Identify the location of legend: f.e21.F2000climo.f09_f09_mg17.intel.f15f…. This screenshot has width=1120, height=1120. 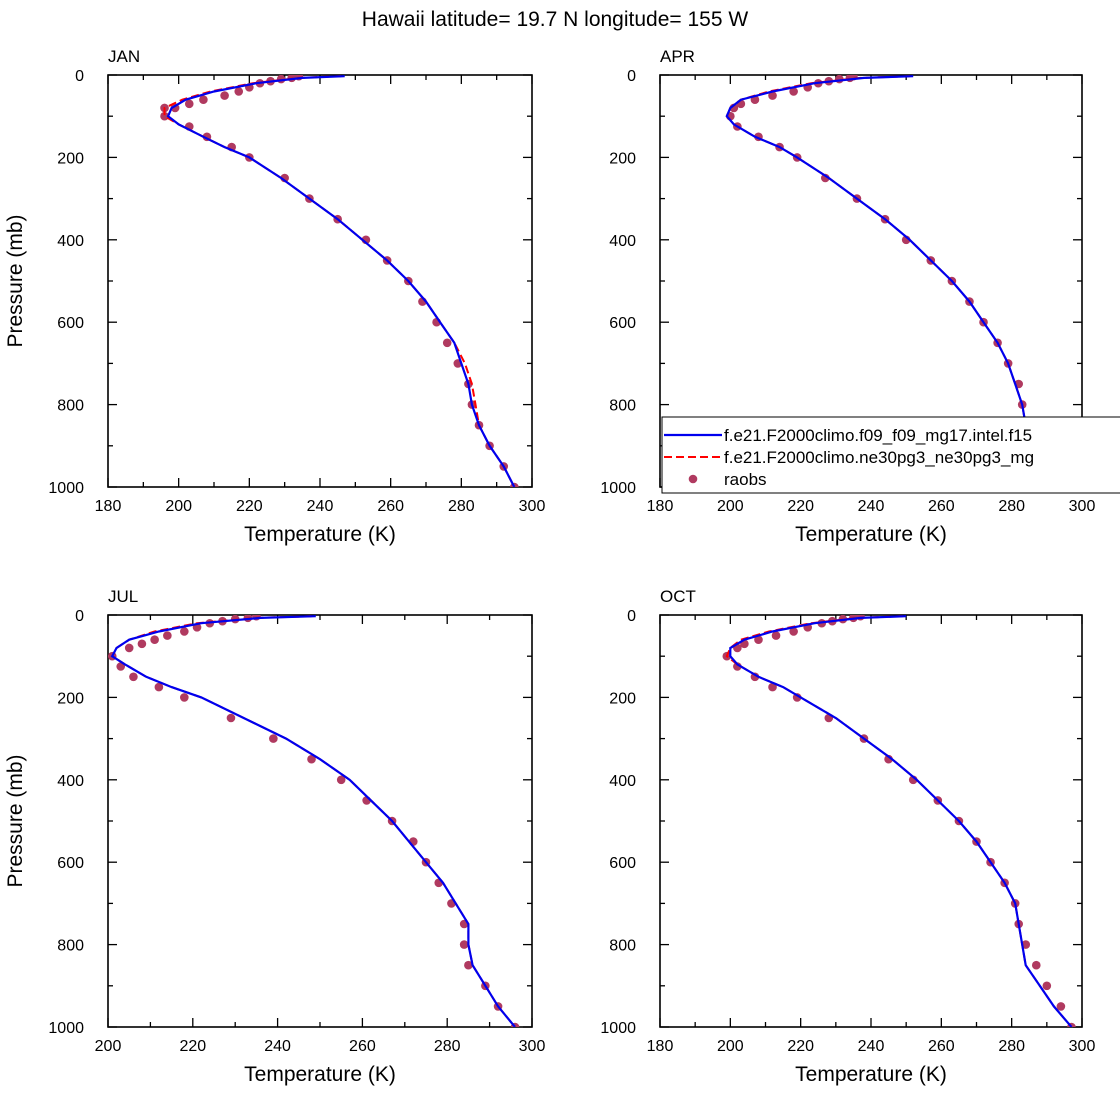
(890, 455).